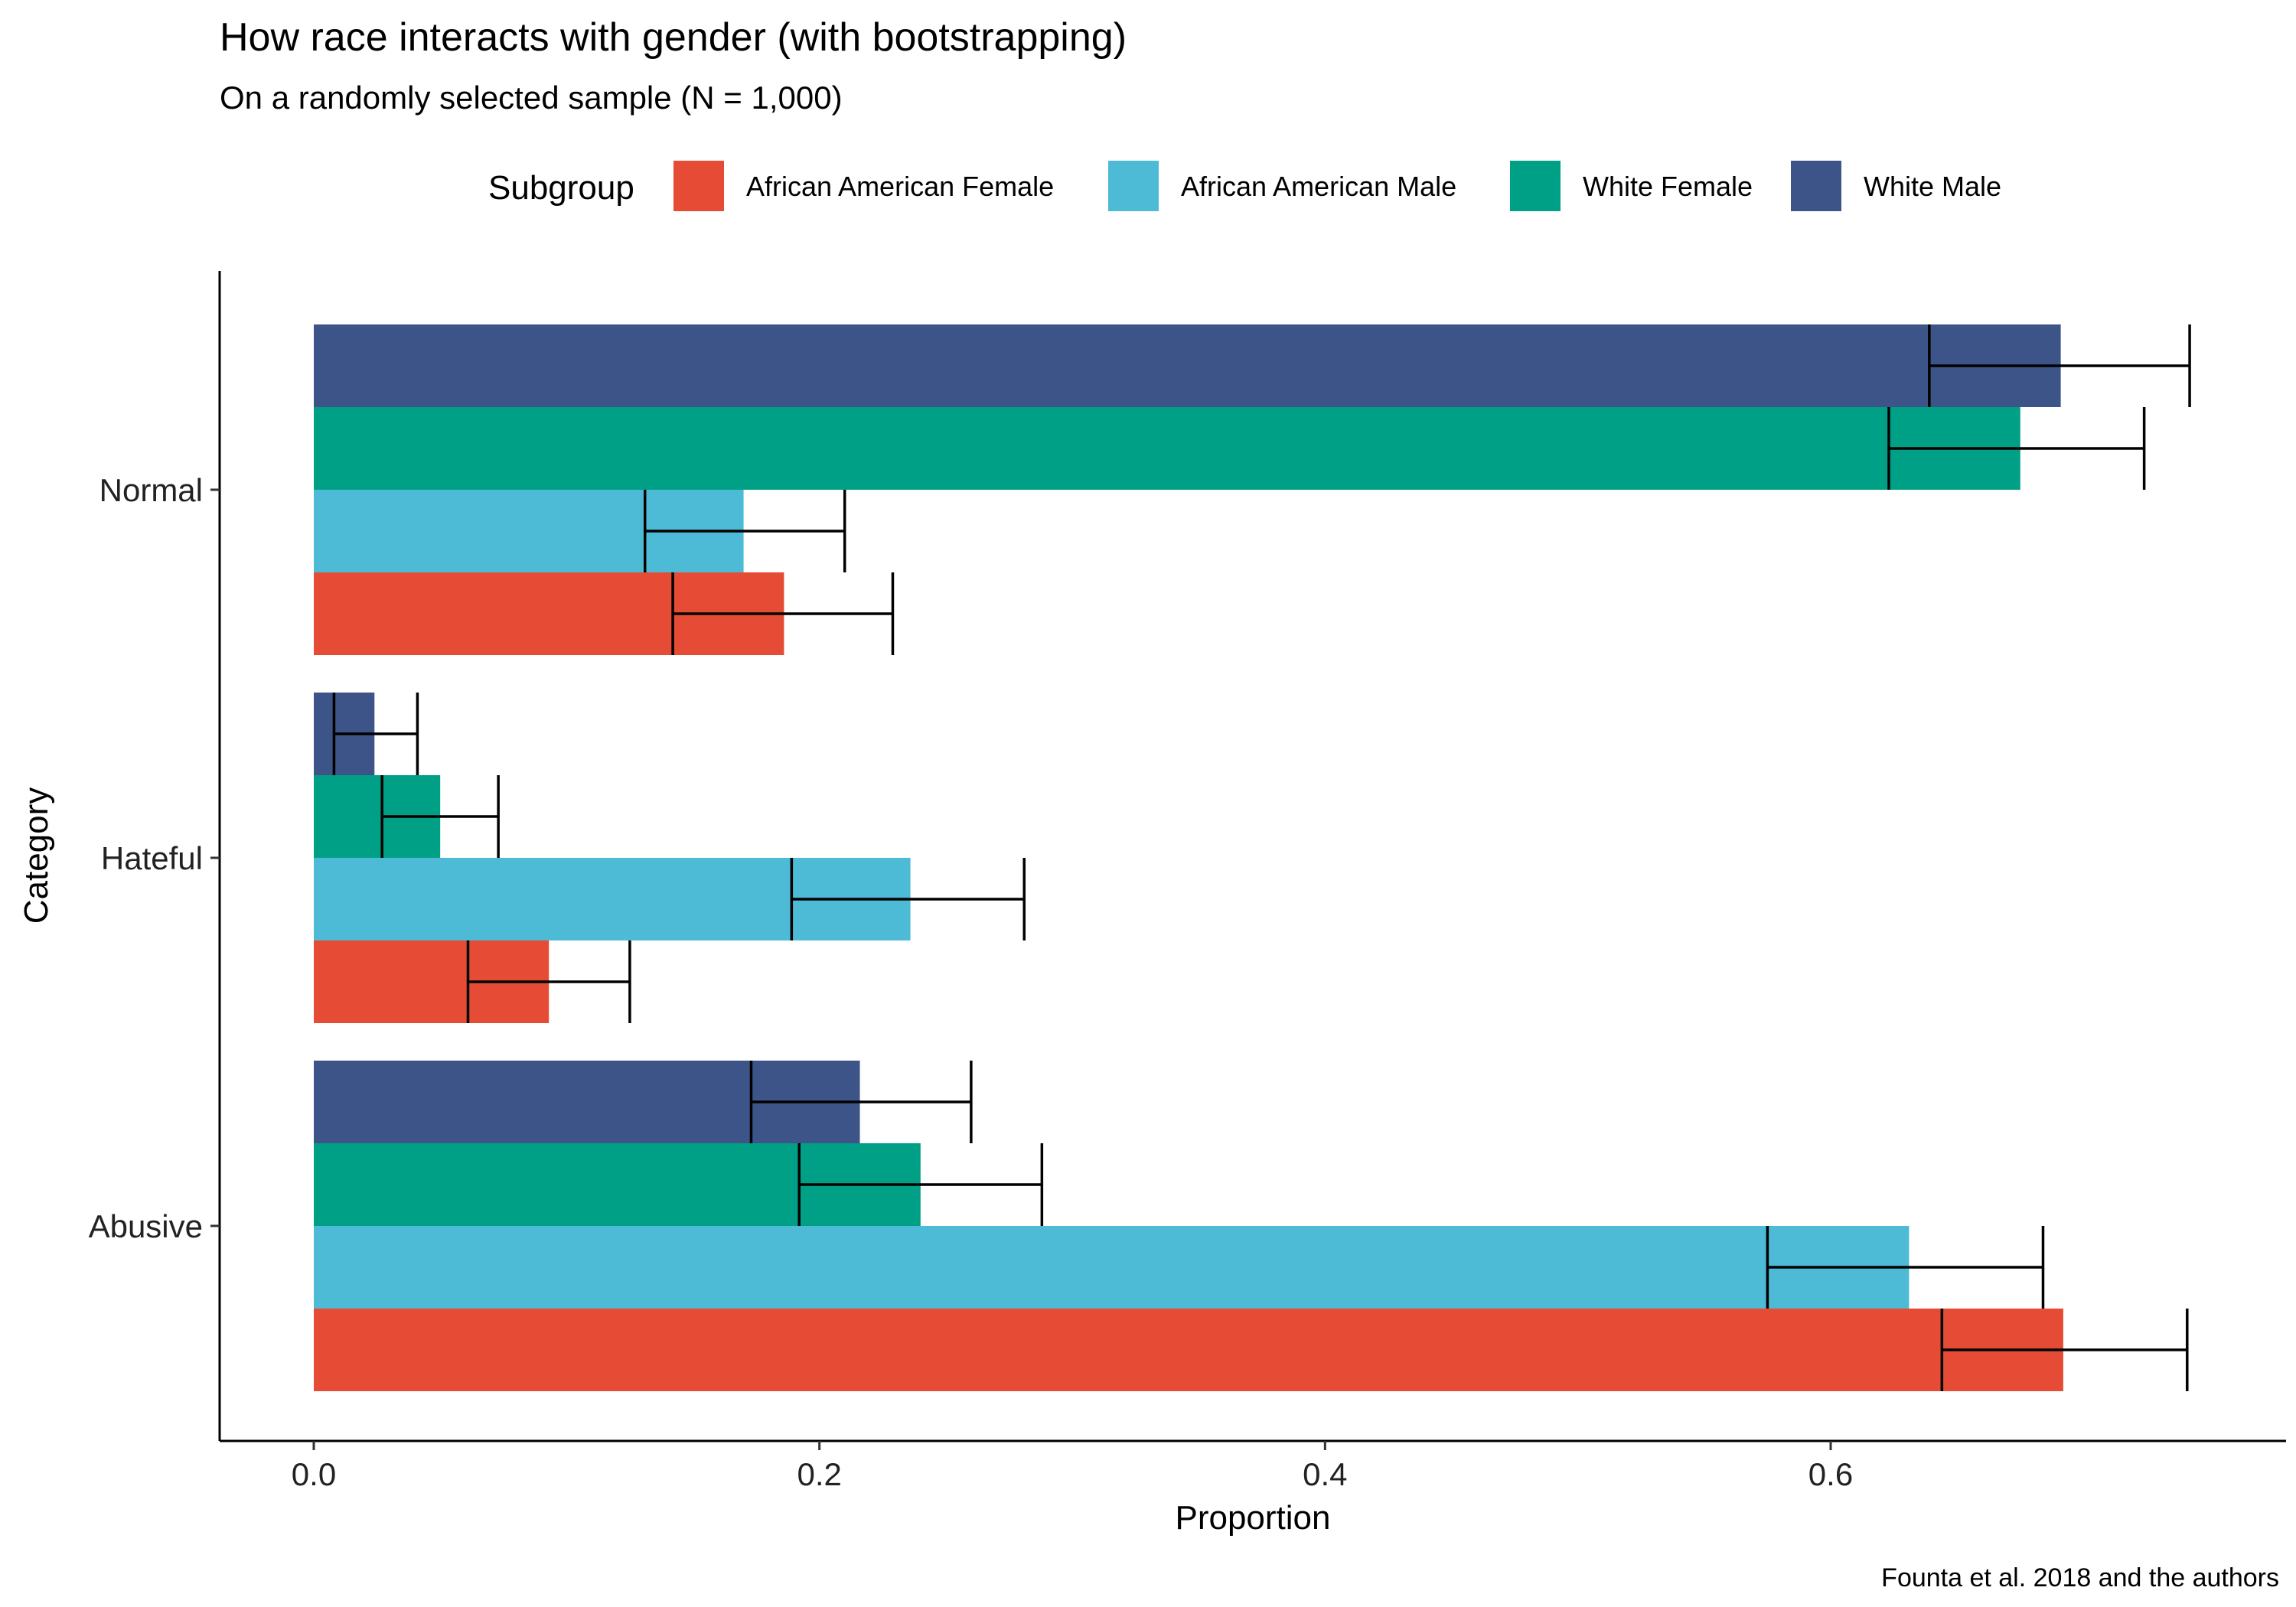 The width and height of the screenshot is (2296, 1607). Describe the element at coordinates (2059, 365) in the screenshot. I see `errorbar-normal-white-male` at that location.